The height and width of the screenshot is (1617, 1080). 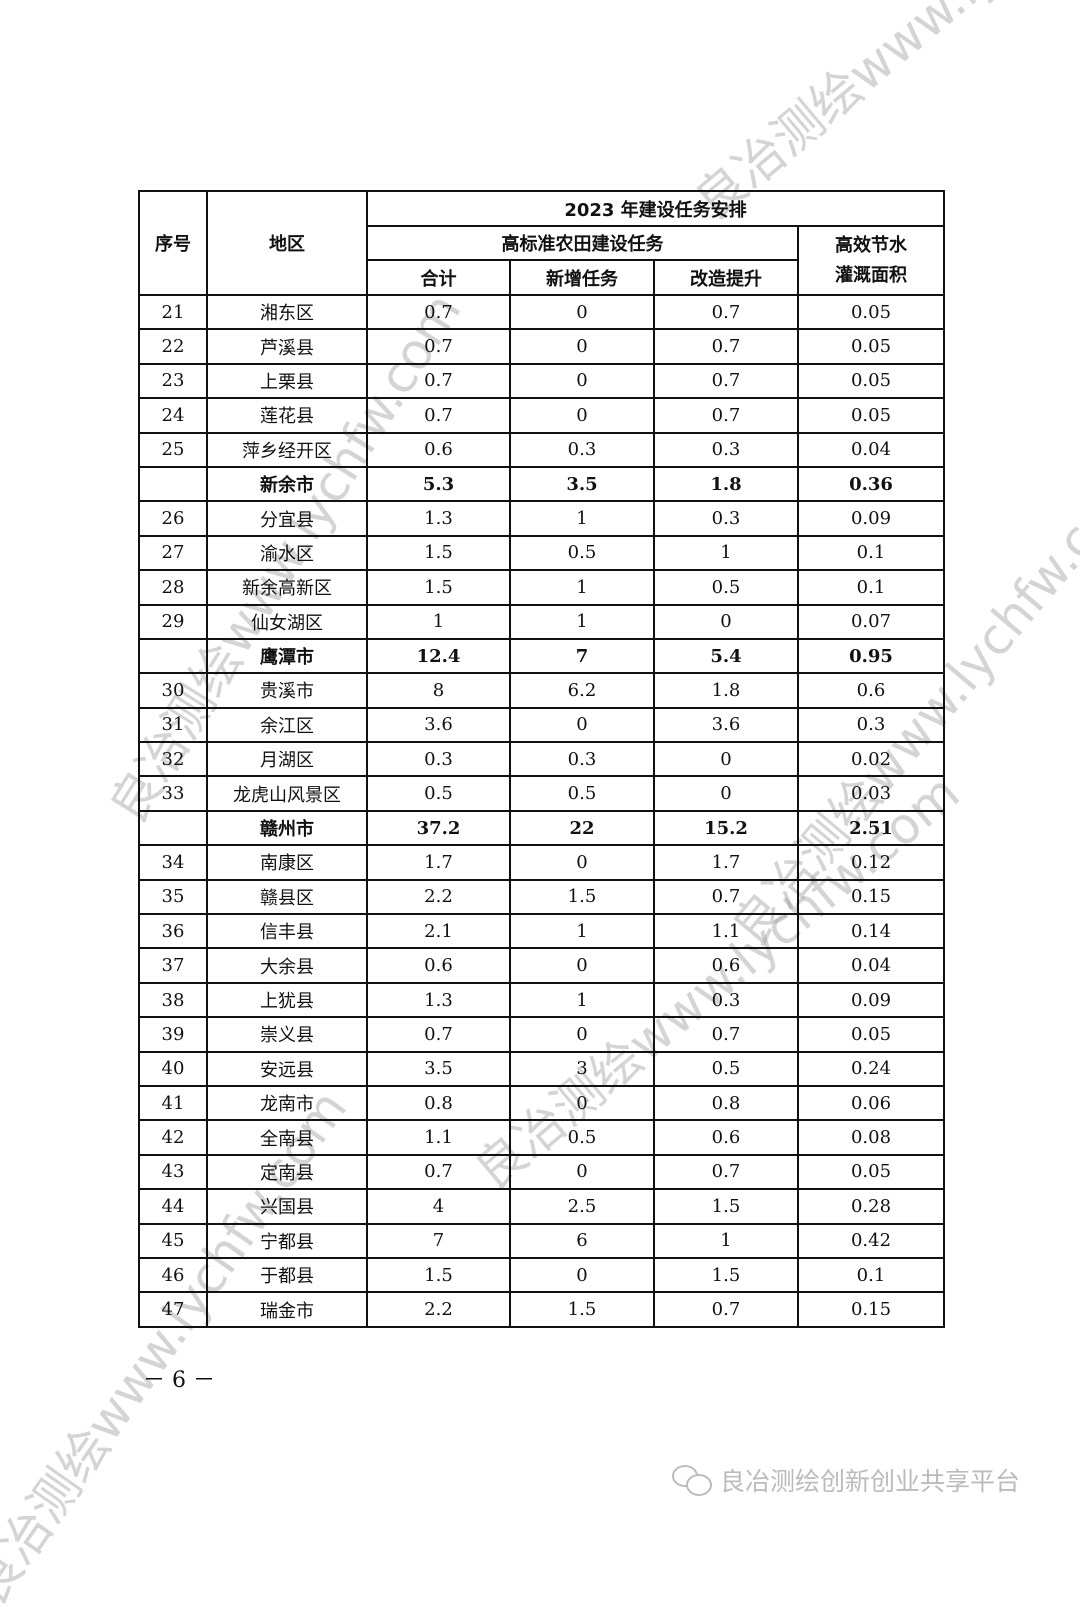 What do you see at coordinates (287, 415) in the screenshot?
I see `cell-region: 莲花县` at bounding box center [287, 415].